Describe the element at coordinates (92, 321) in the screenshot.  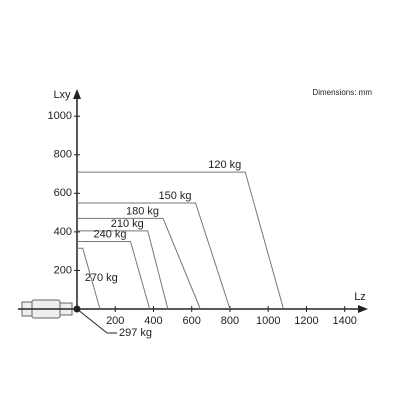
I see `leader-line` at that location.